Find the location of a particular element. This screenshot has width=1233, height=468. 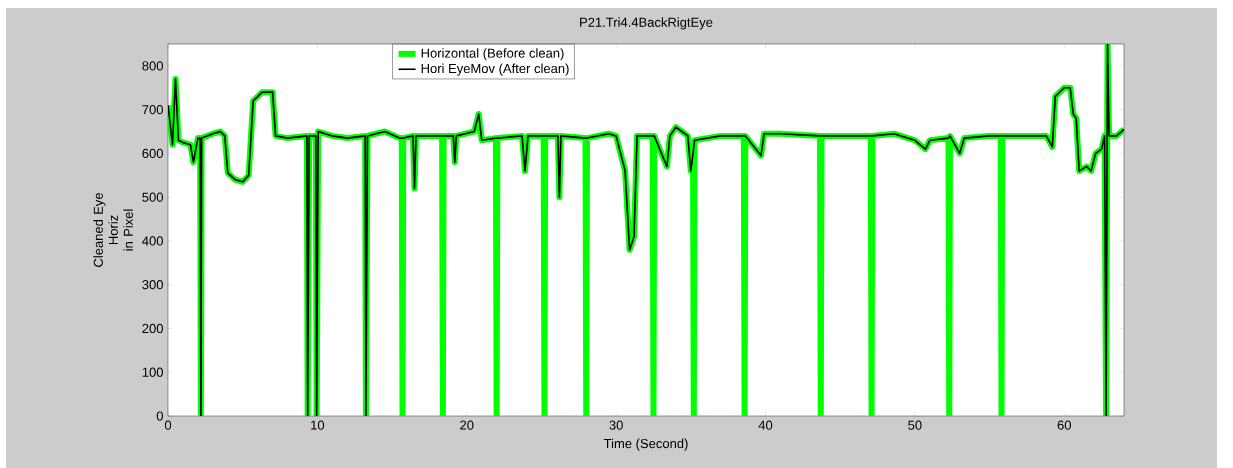

y-tick-label: 500 is located at coordinates (152, 197).